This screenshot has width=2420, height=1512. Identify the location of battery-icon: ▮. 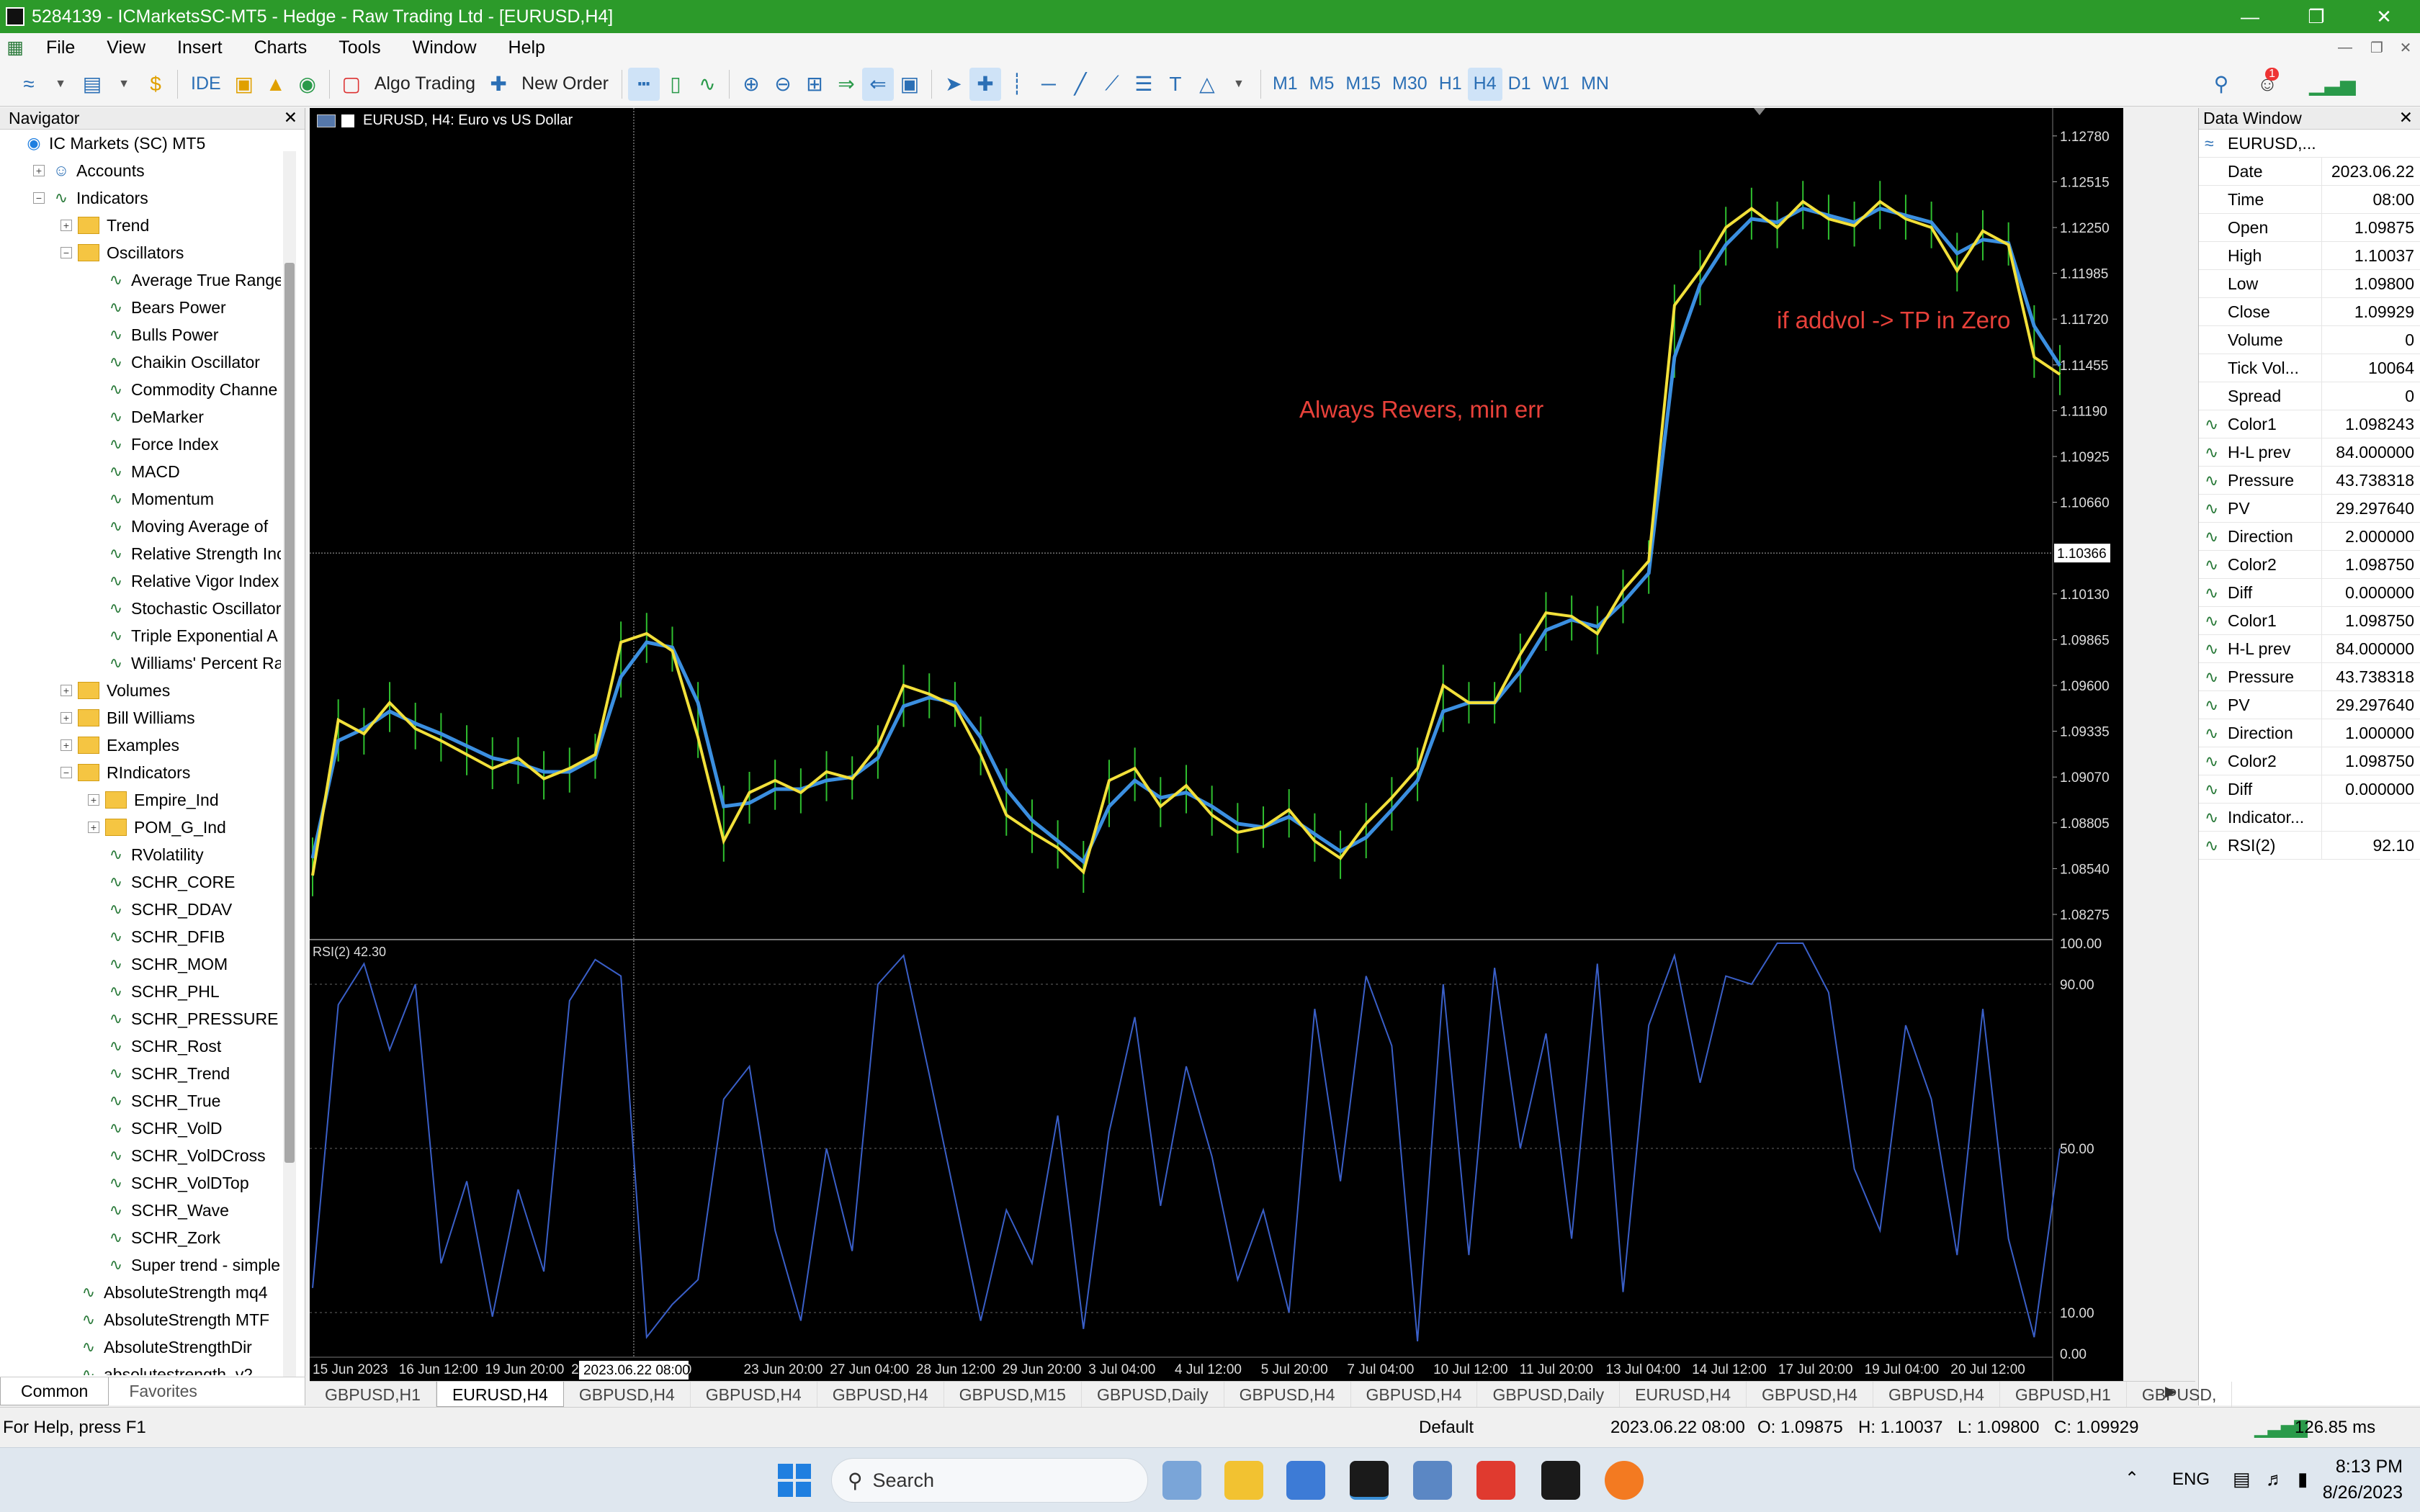
(2303, 1479).